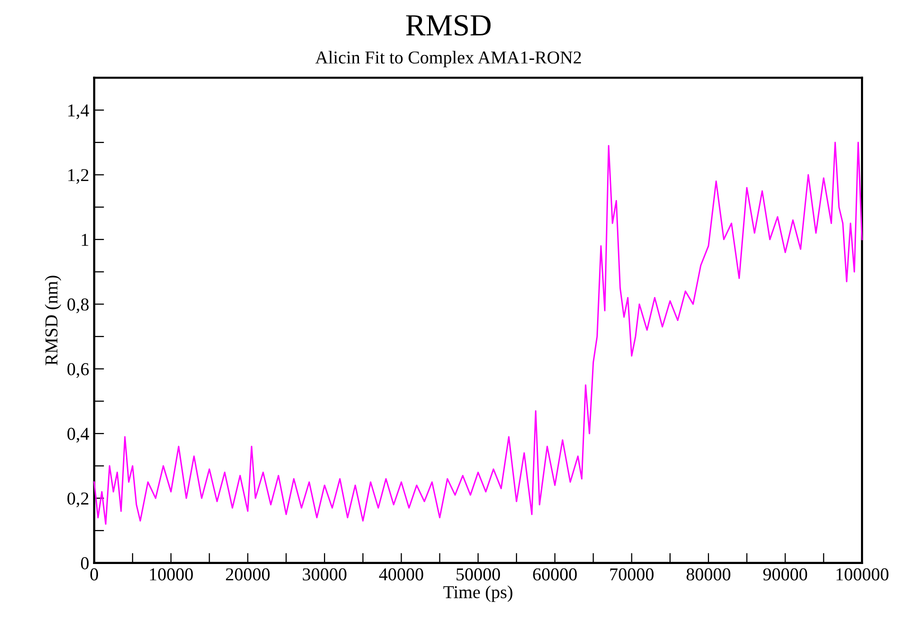  Describe the element at coordinates (53, 321) in the screenshot. I see `y-axis-title: RMSD (nm)` at that location.